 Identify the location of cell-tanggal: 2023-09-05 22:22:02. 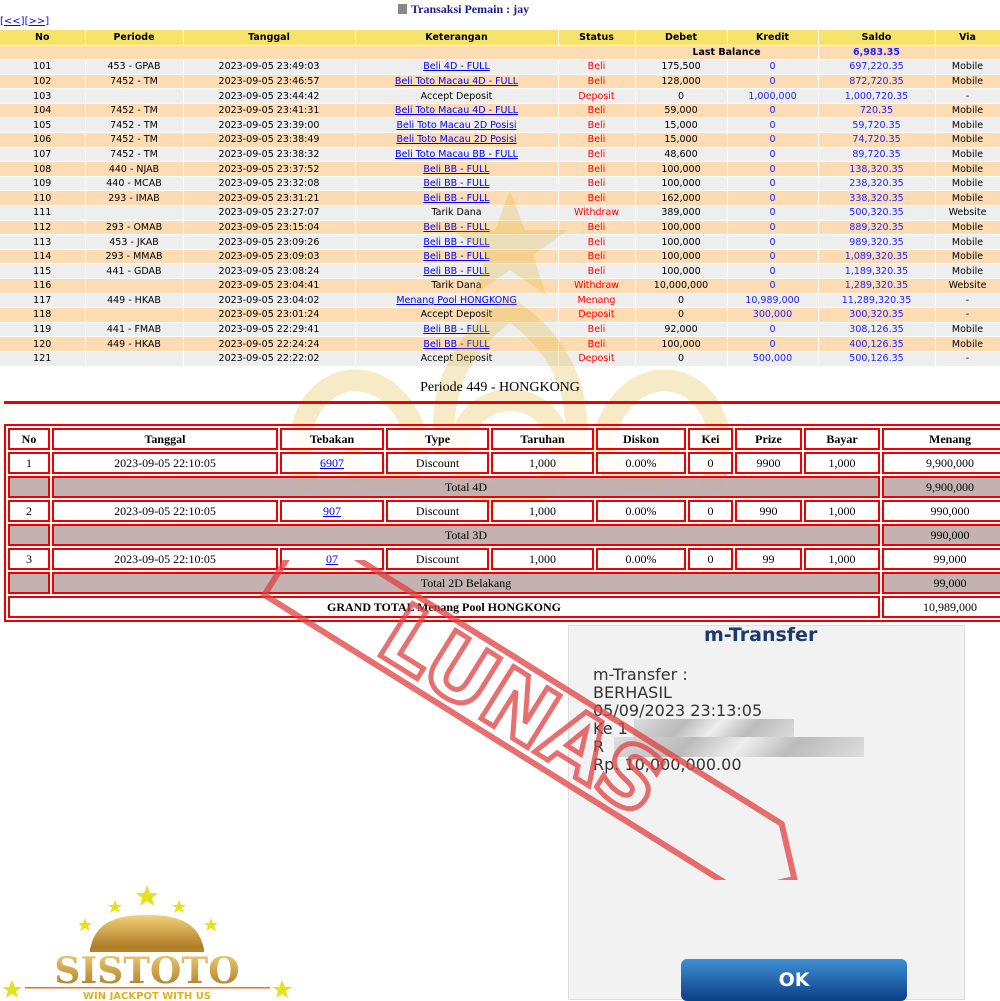
(269, 359).